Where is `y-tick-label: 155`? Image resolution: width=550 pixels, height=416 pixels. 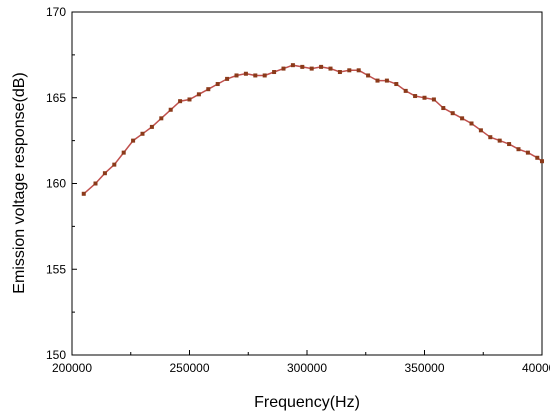 y-tick-label: 155 is located at coordinates (56, 269).